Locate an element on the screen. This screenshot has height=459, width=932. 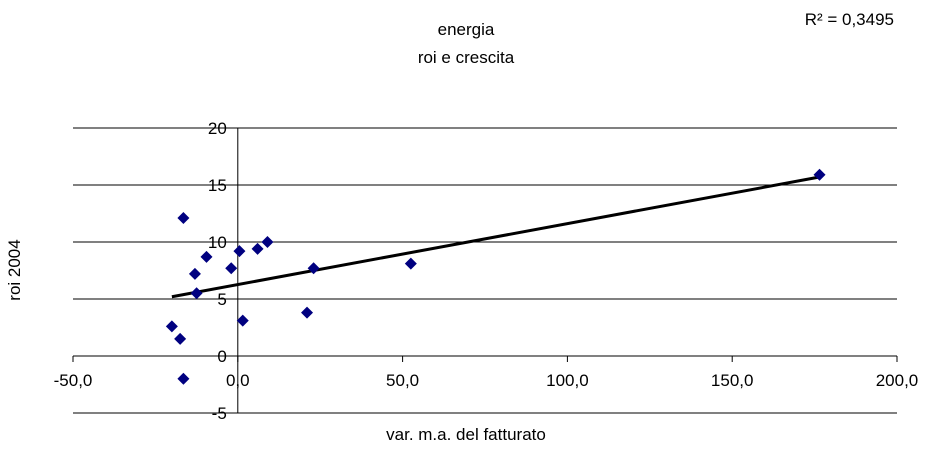
y-tick-label: 20 is located at coordinates (217, 128).